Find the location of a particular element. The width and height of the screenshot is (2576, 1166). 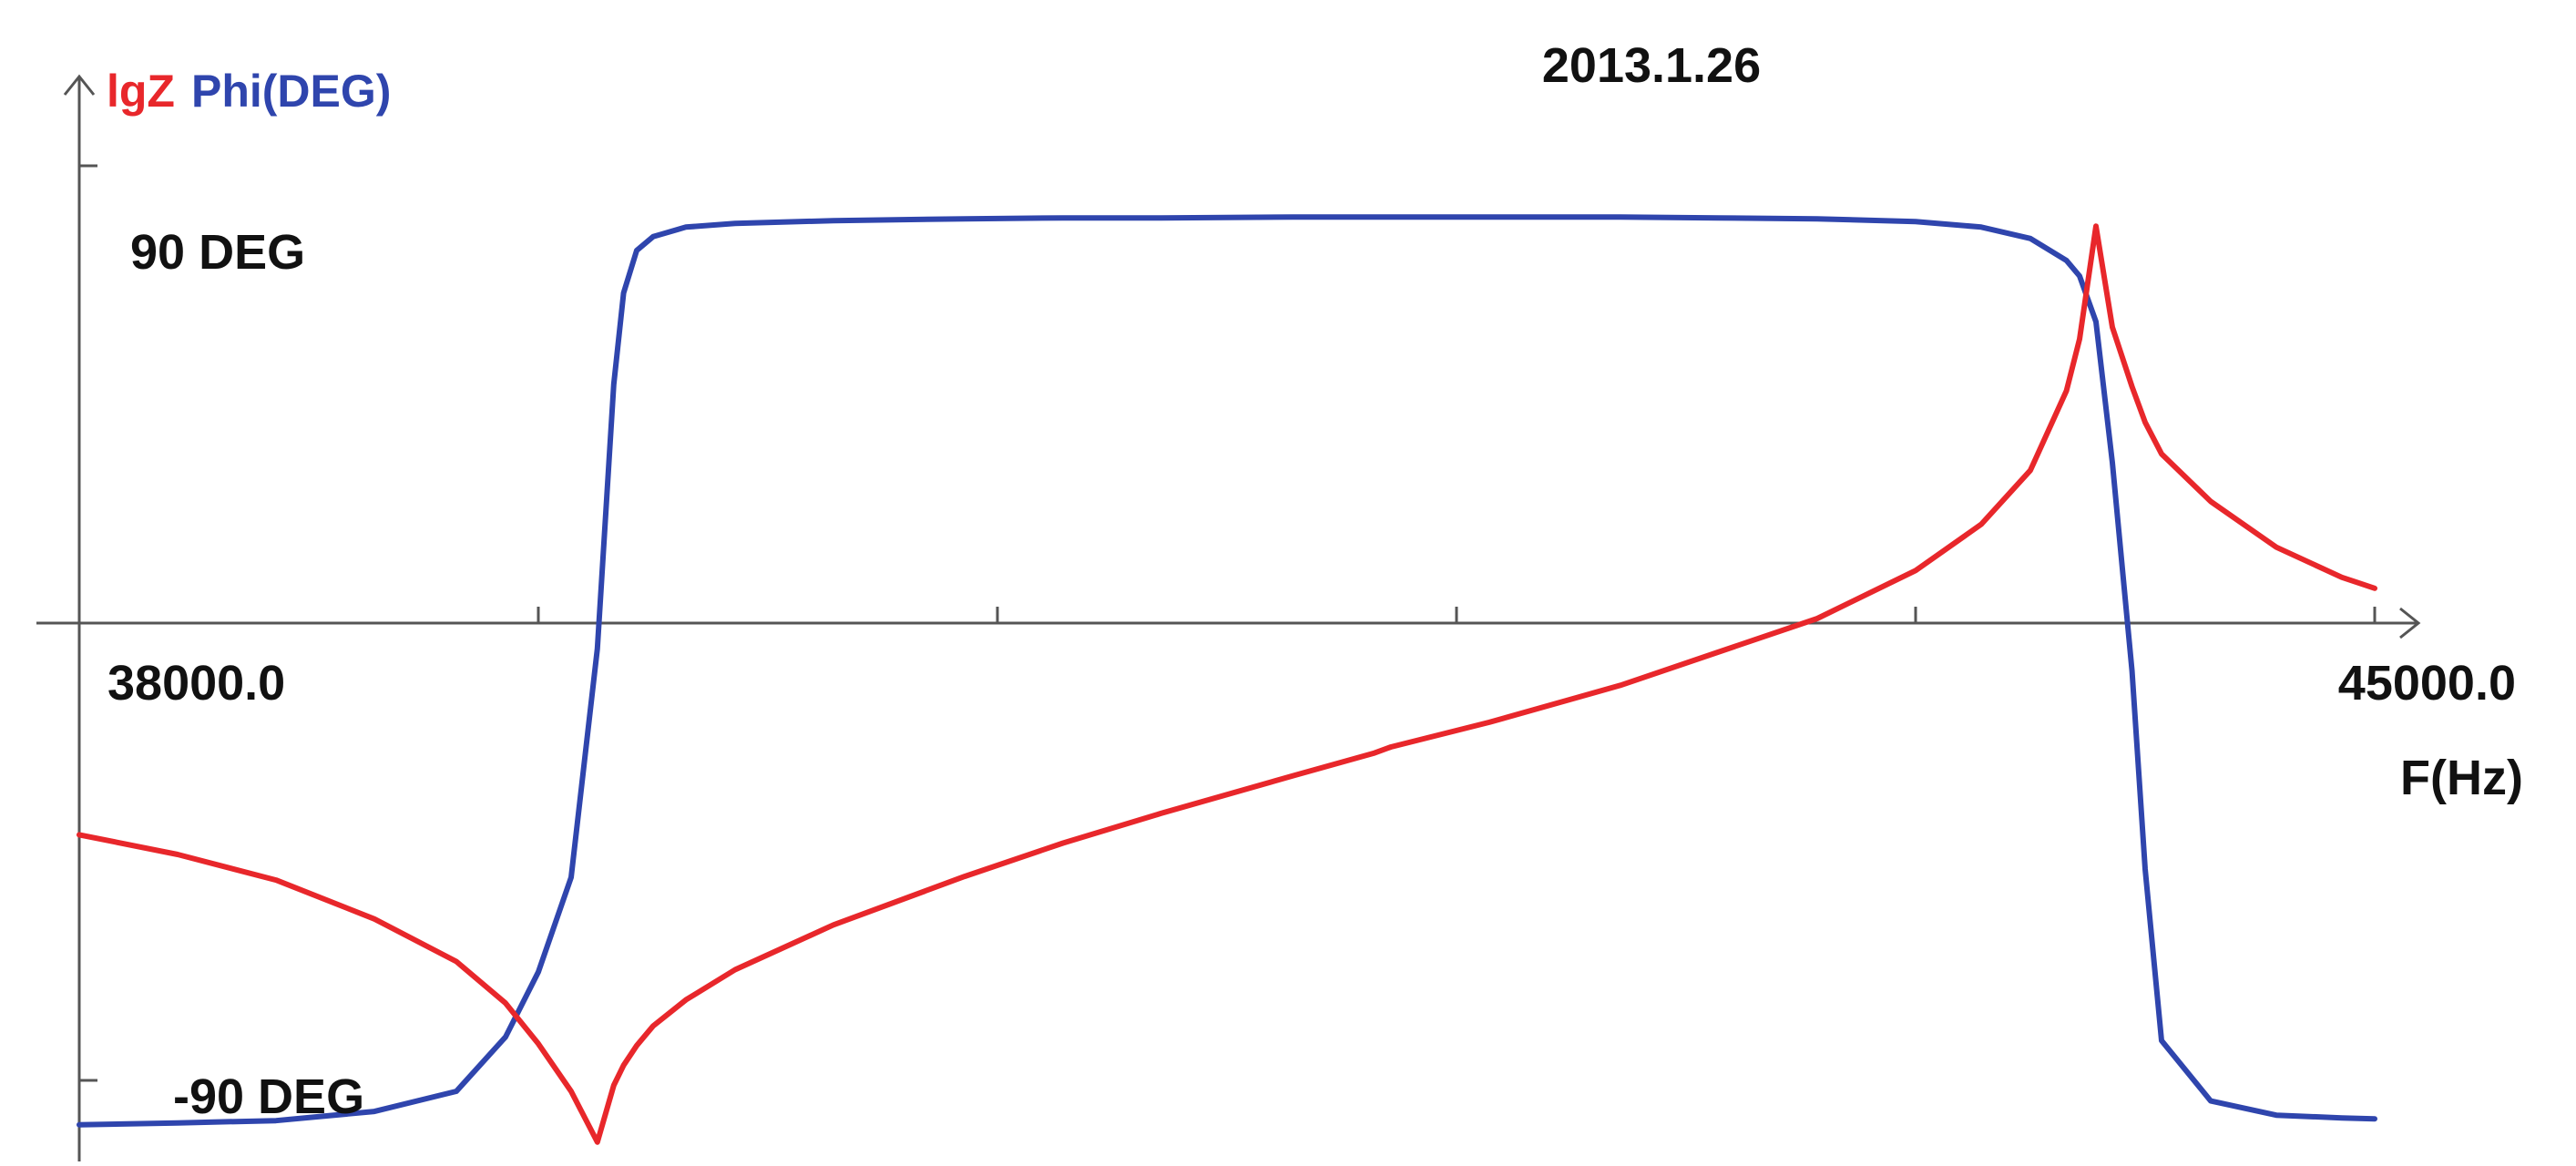

y-tick-label-top: 90 DEG is located at coordinates (217, 252).